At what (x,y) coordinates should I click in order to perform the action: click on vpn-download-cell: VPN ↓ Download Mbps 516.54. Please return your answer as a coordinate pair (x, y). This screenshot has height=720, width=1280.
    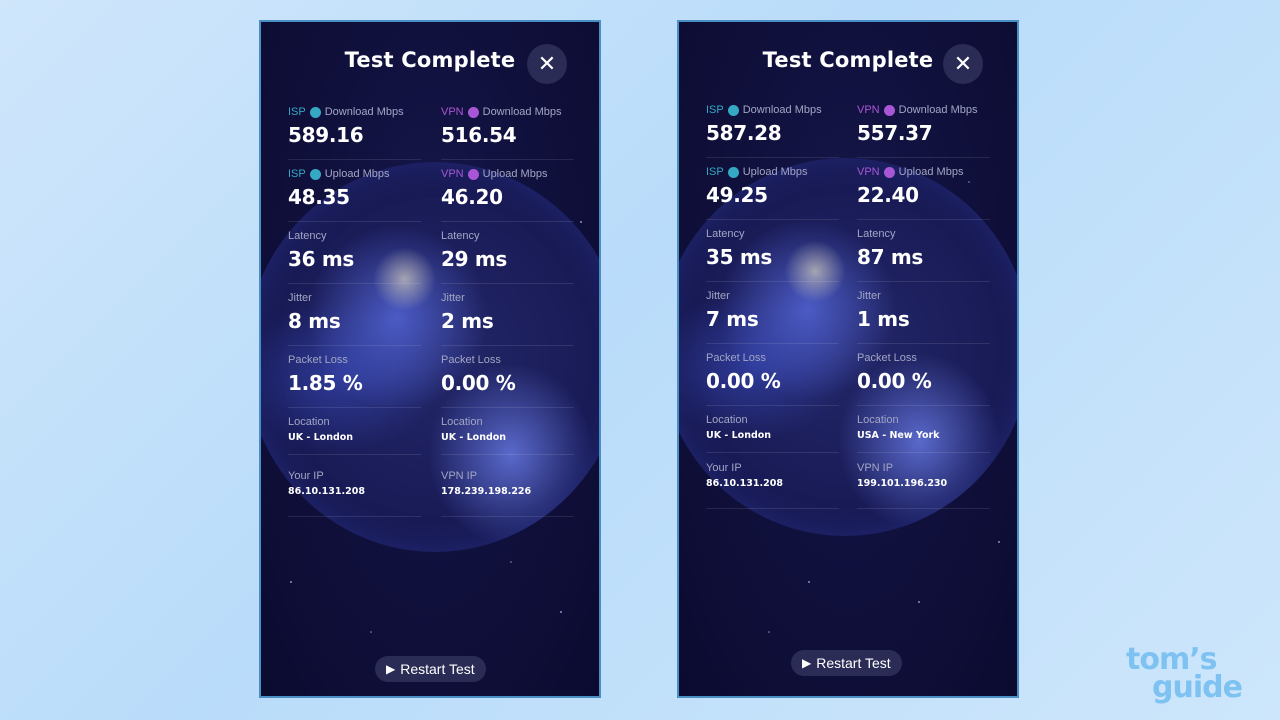
    Looking at the image, I should click on (507, 132).